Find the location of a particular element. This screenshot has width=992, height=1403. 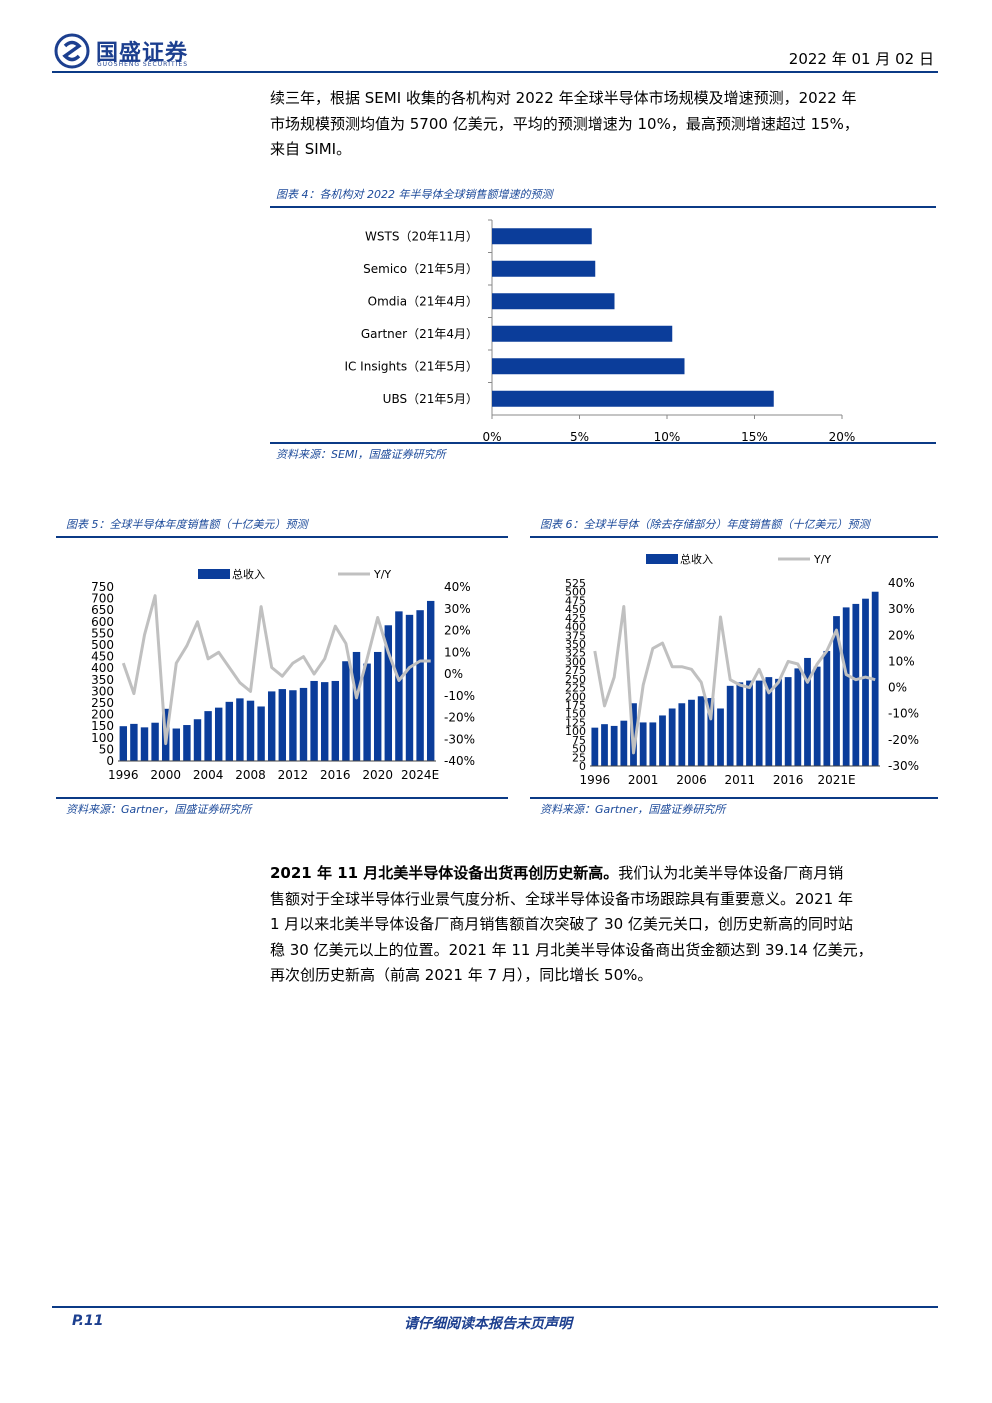

figure6-title: 图表 6：全球半导体（除去存储部分）年度销售额（十亿美元）预测 is located at coordinates (705, 524).